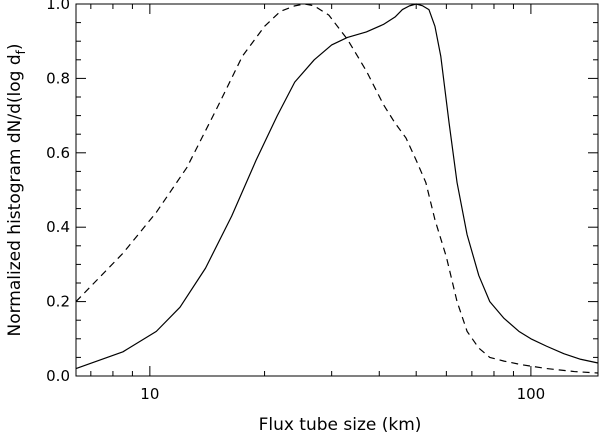  I want to click on y-tick-label: 1.0, so click(58, 6).